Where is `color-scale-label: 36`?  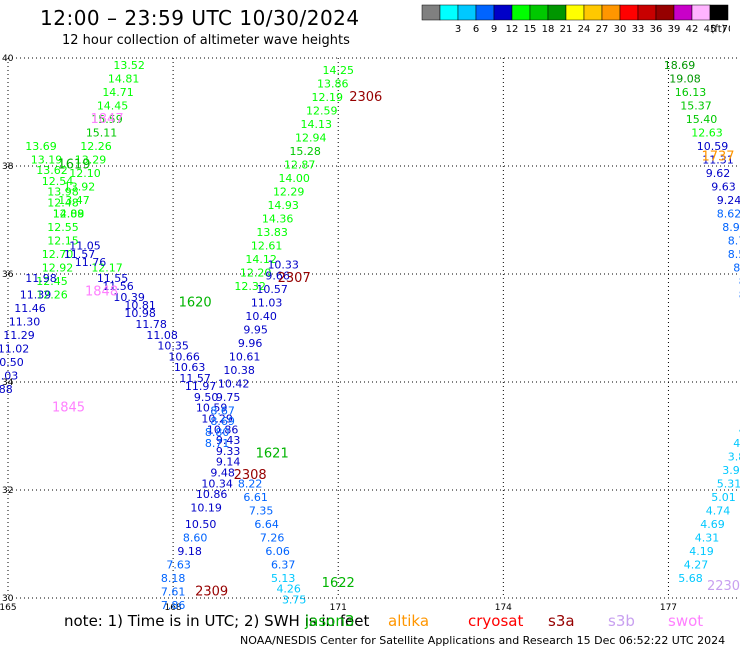
color-scale-label: 36 is located at coordinates (656, 29).